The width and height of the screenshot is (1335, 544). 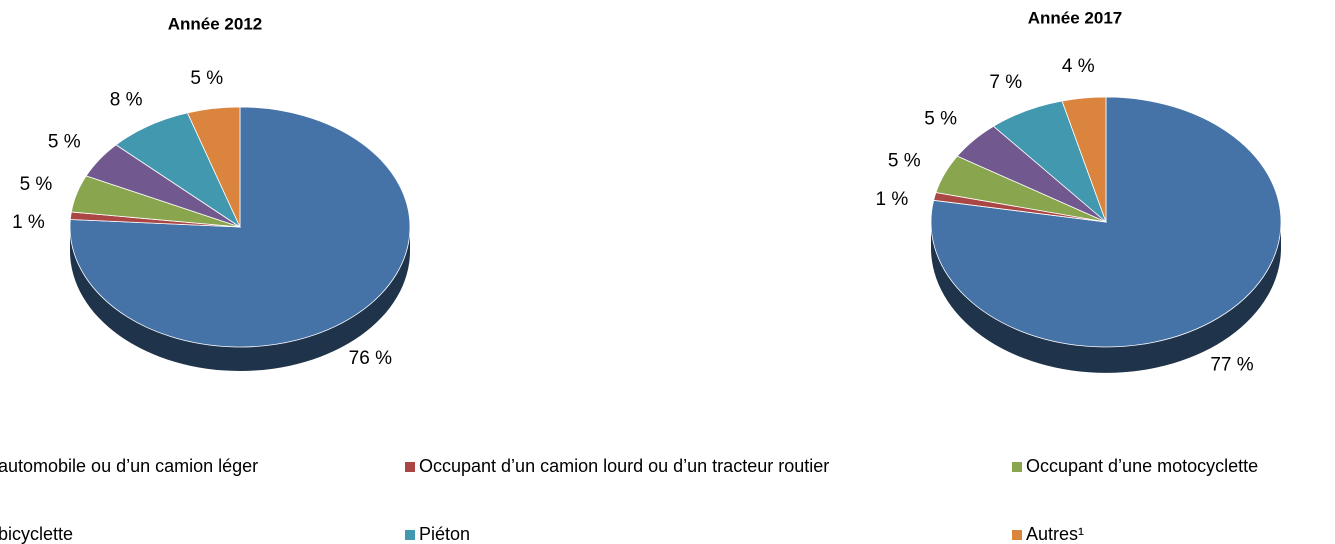 I want to click on data-label: 76 %, so click(x=370, y=358).